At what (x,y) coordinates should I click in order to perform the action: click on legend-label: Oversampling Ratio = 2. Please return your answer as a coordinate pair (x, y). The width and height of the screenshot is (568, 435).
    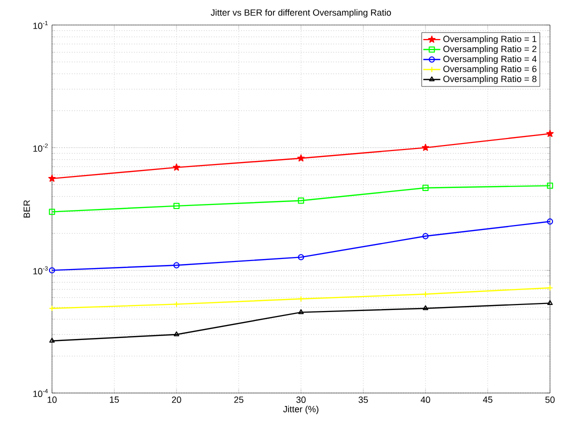
    Looking at the image, I should click on (489, 50).